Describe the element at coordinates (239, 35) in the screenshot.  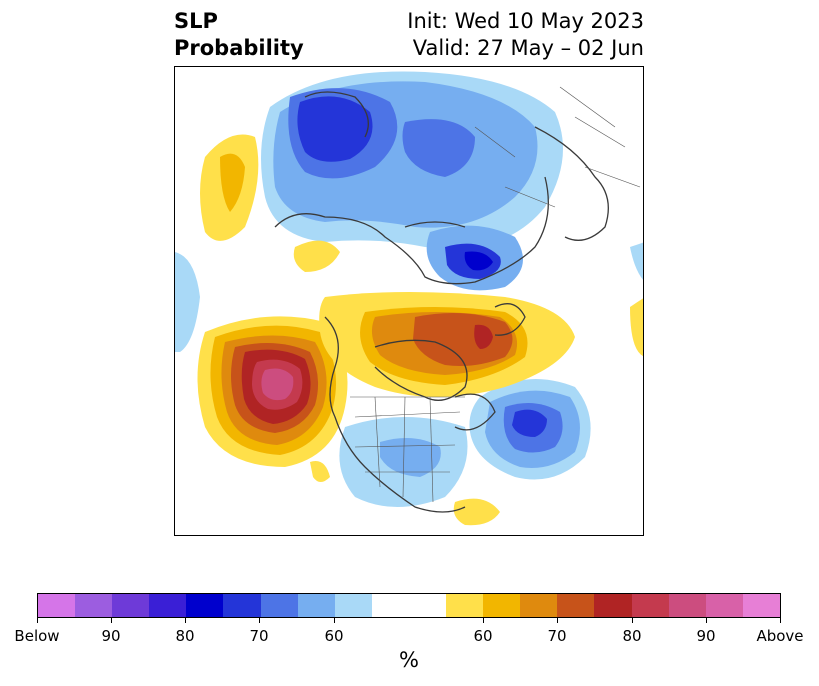
I see `title-left: SLP Probability` at that location.